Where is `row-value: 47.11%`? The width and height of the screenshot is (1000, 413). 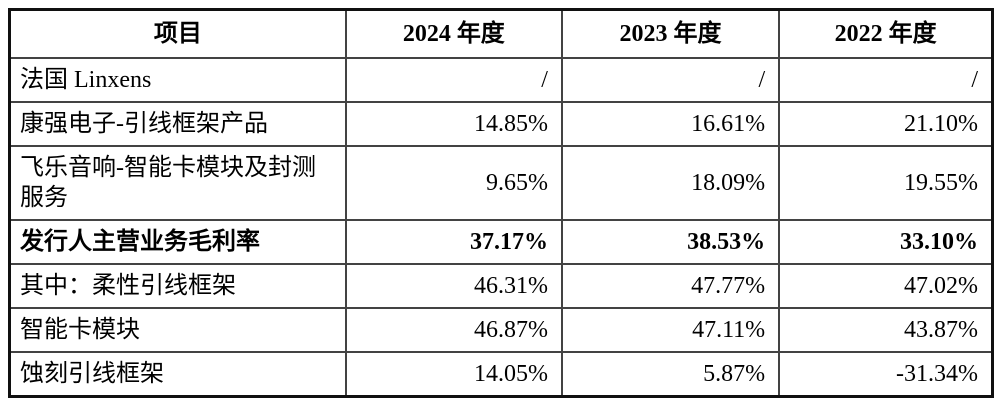 row-value: 47.11% is located at coordinates (670, 330).